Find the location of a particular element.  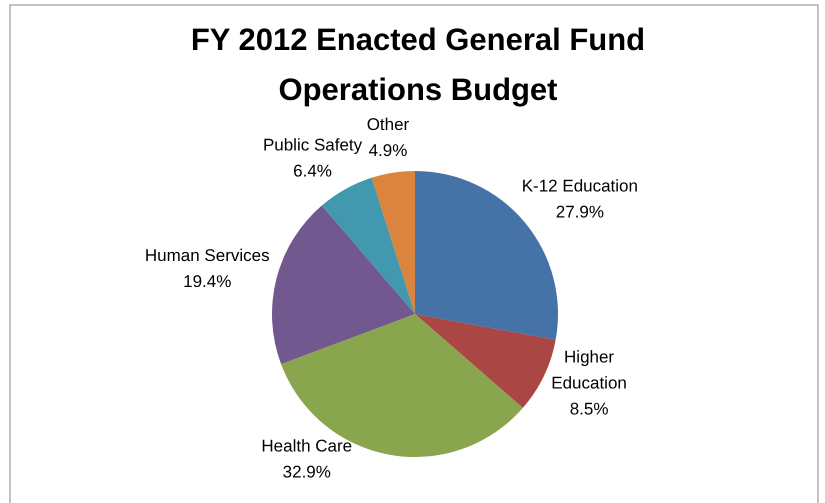

data-label: 32.9% is located at coordinates (306, 472).